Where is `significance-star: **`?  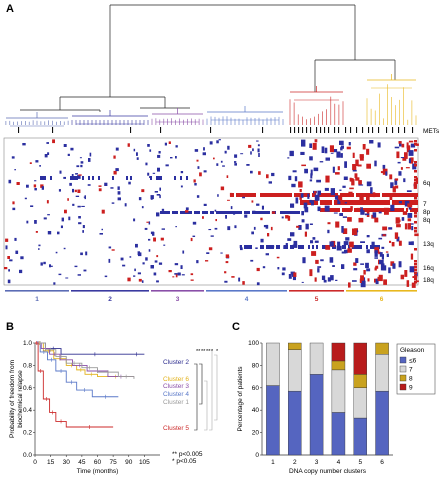 significance-star: ** is located at coordinates (203, 352).